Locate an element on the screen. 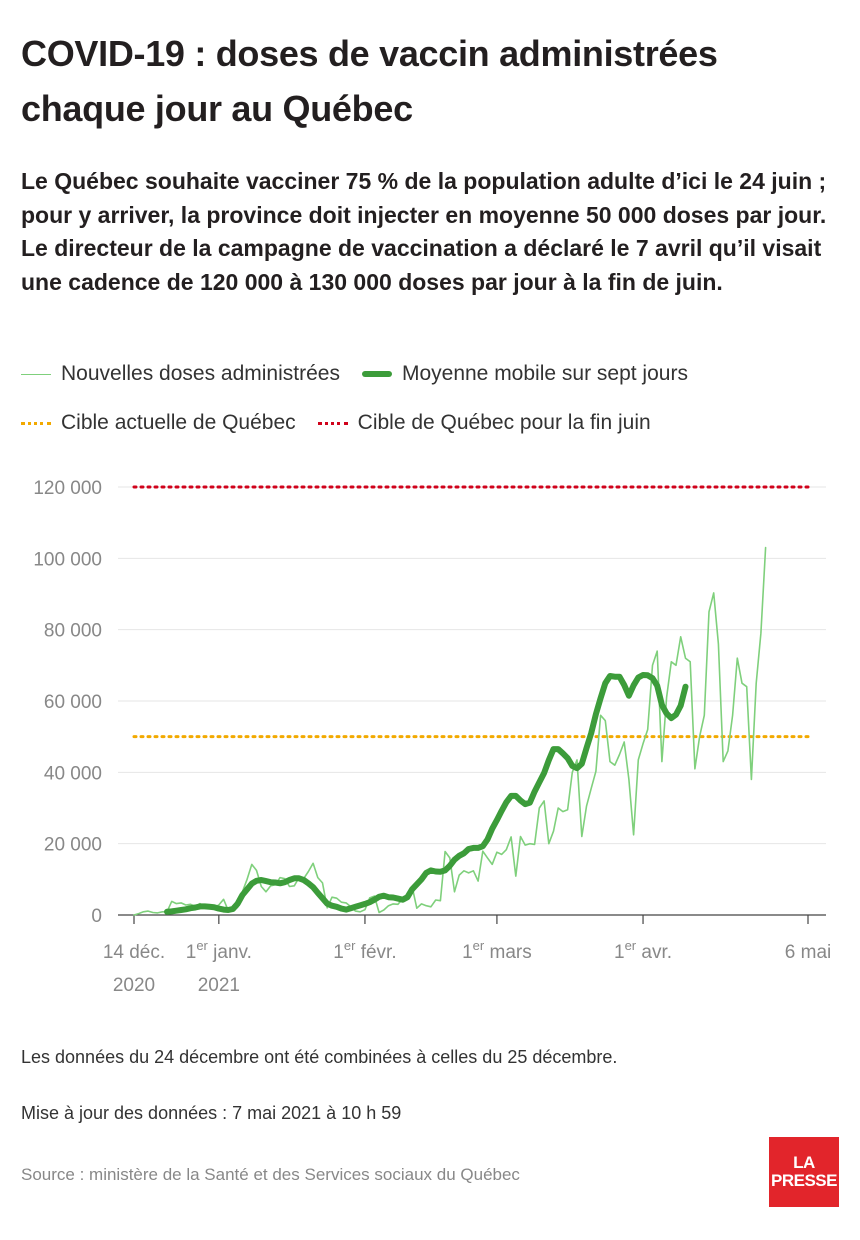  legend-item-avg: Moyenne mobile sur sept jours is located at coordinates (524, 374).